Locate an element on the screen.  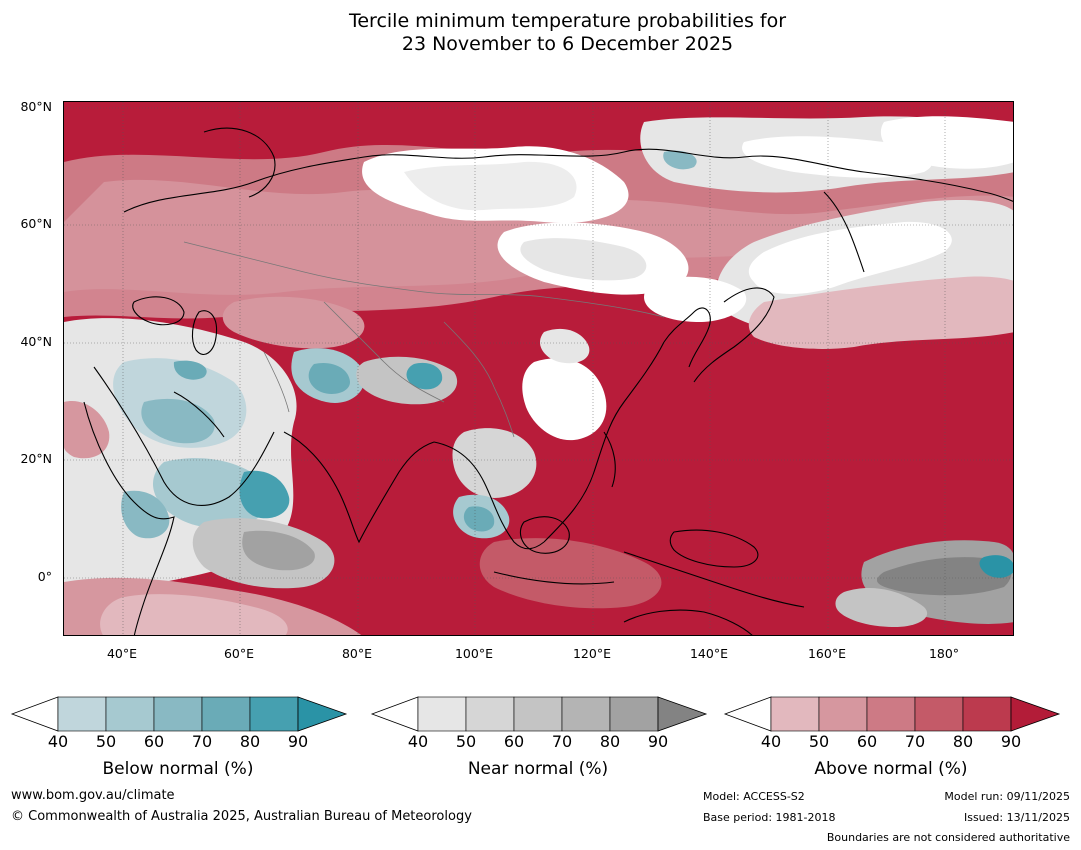
colorbar-below-swatches is located at coordinates (179, 714).